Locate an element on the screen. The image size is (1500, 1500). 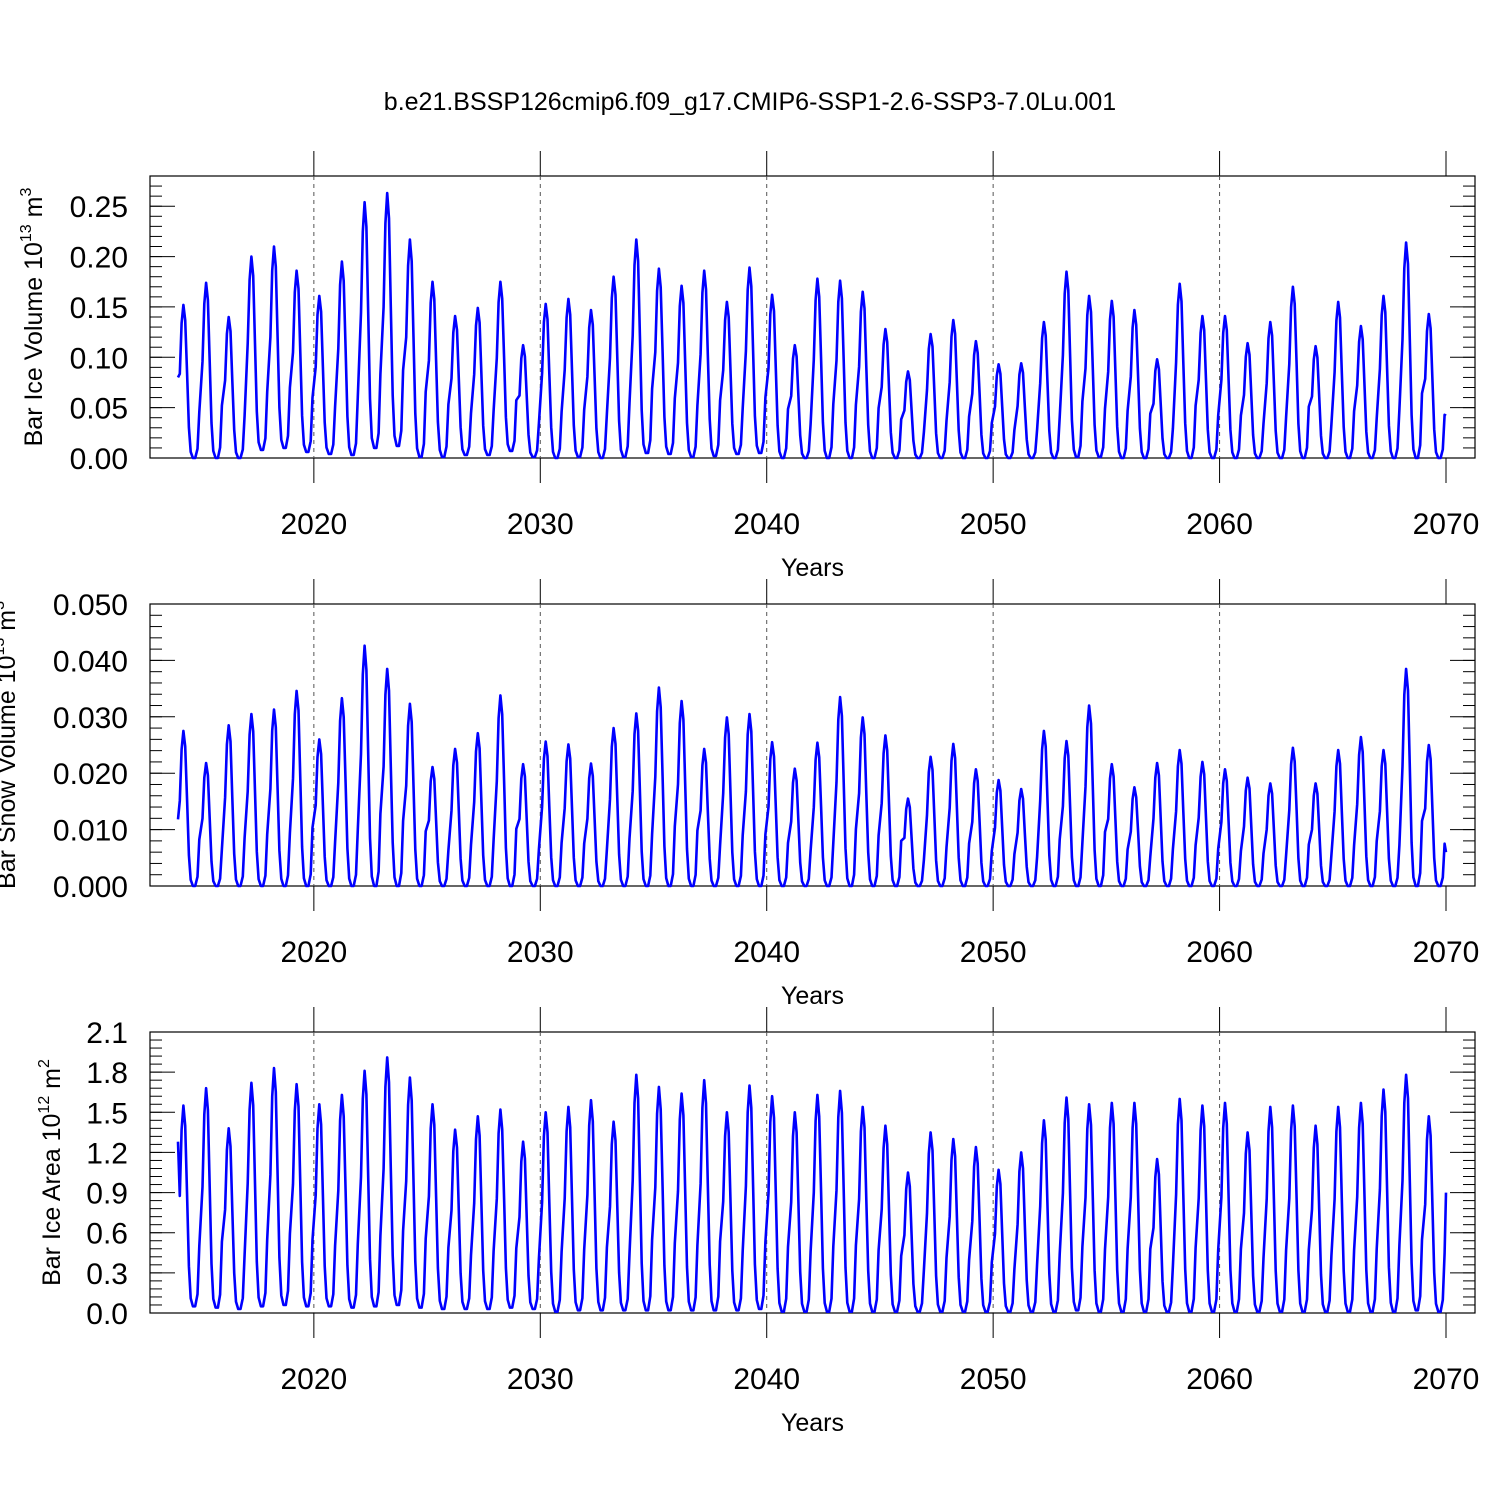
y-tick-label: 0.9 is located at coordinates (107, 1194).